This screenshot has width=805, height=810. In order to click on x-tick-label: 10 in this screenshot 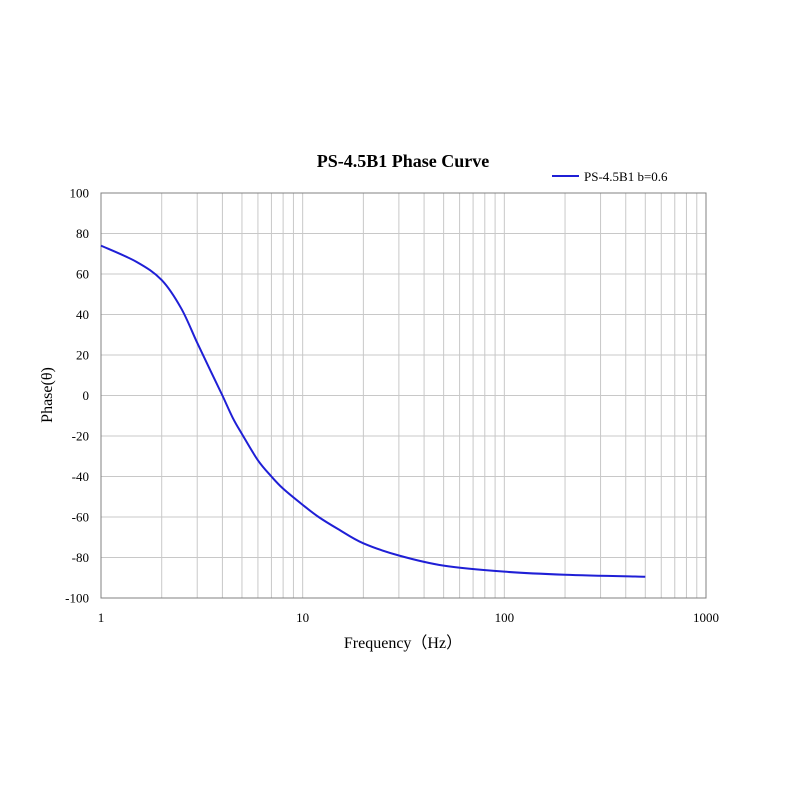, I will do `click(302, 617)`.